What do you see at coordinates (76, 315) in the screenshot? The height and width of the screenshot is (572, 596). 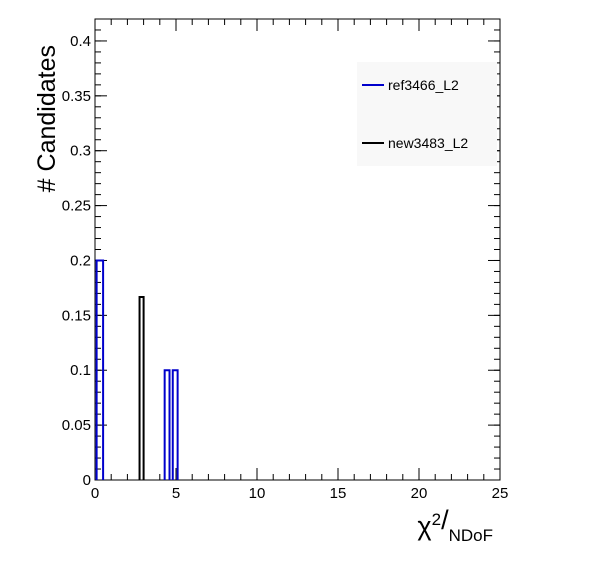 I see `y-tick-label: 0.15` at bounding box center [76, 315].